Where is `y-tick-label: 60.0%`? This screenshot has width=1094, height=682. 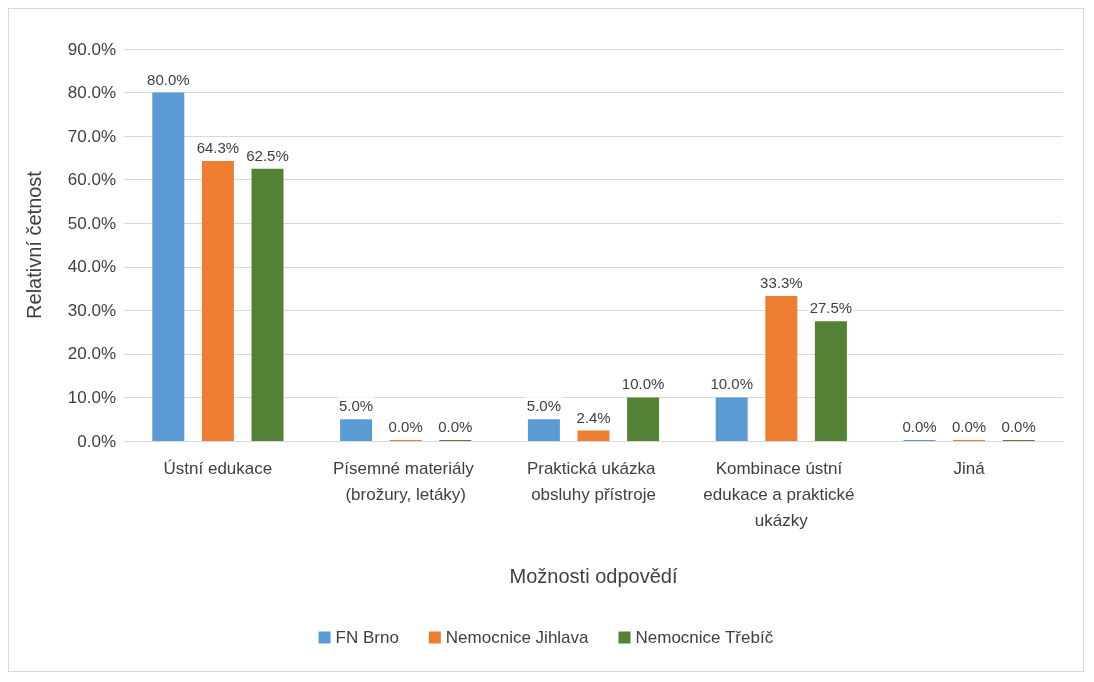 y-tick-label: 60.0% is located at coordinates (91, 180).